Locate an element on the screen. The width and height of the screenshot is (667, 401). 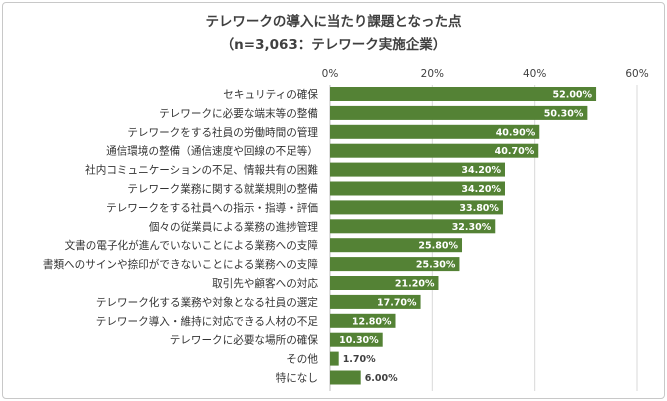
category-label: 文書の電子化が進んでいないことによる業務への支障 is located at coordinates (192, 245).